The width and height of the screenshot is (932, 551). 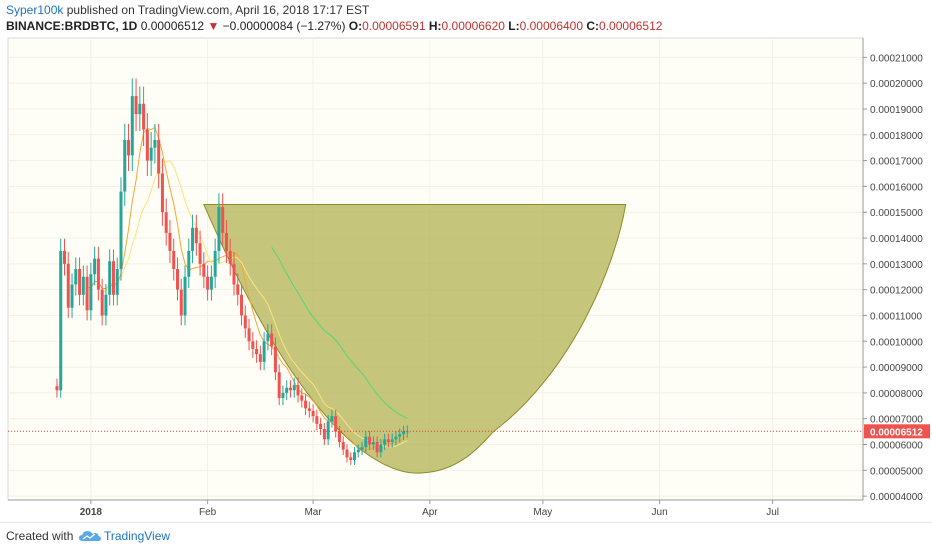 I want to click on y-tick-label: 0.00014000, so click(x=896, y=239).